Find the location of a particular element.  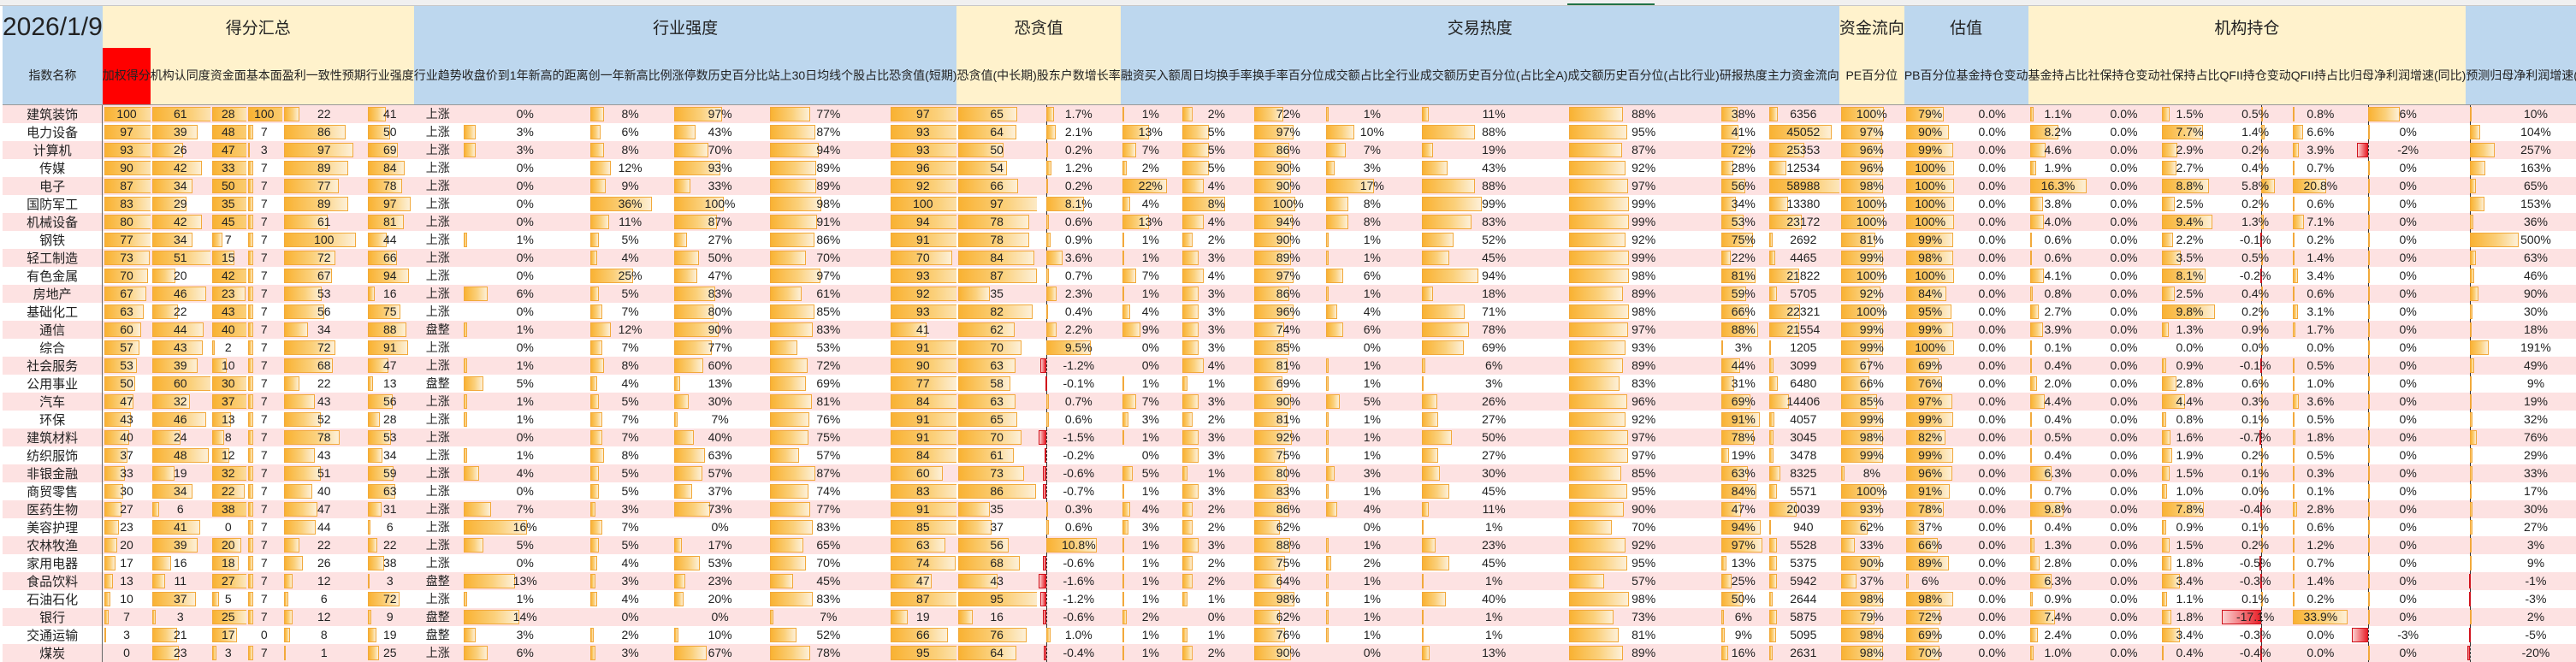

value-cell: 95% is located at coordinates (1930, 311).